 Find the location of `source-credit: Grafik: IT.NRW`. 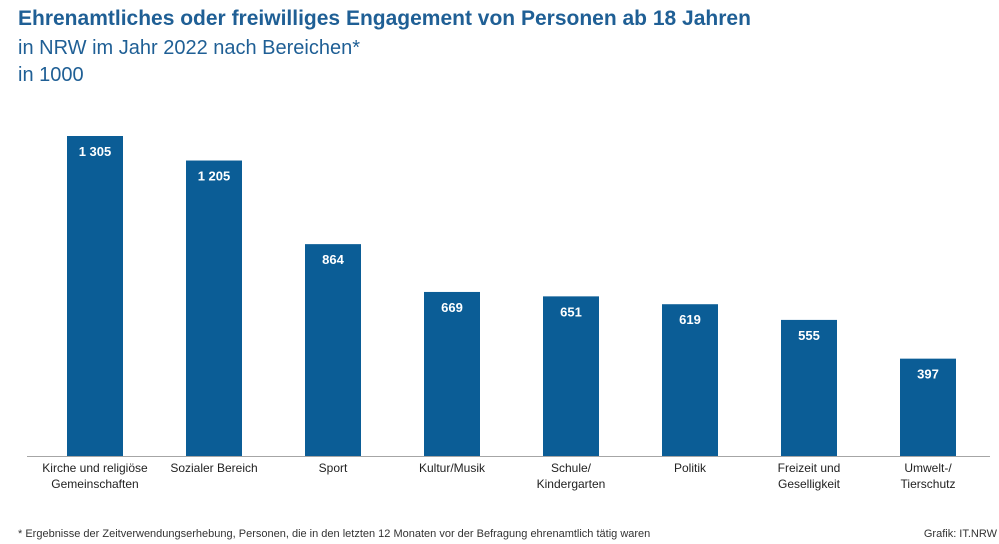

source-credit: Grafik: IT.NRW is located at coordinates (960, 534).